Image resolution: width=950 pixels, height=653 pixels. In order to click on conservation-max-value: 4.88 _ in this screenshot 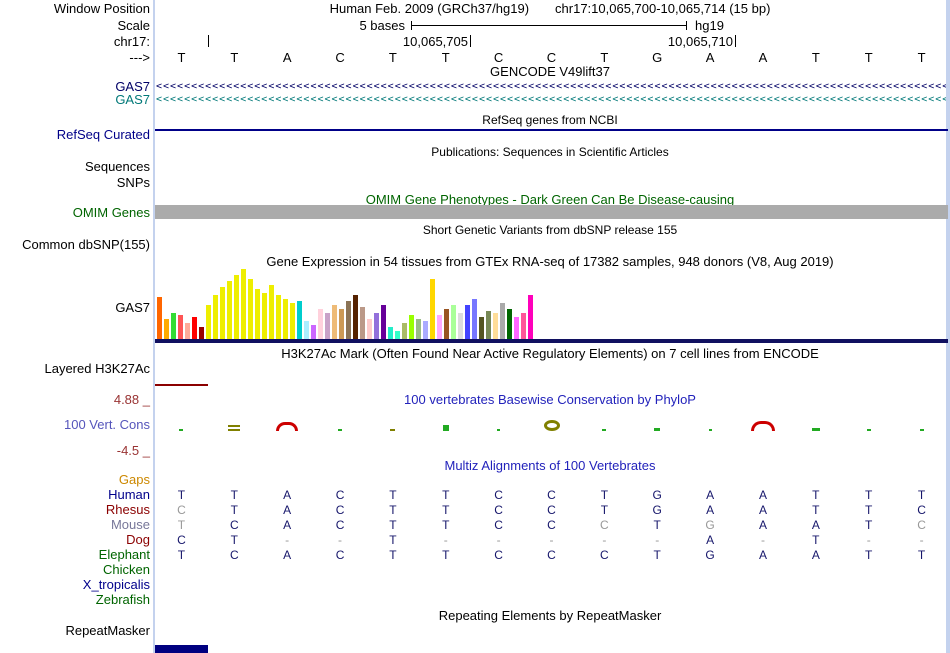, I will do `click(131, 399)`.